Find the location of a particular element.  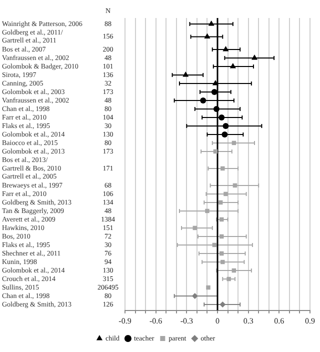

x-tick-label: 0.9 is located at coordinates (310, 321).